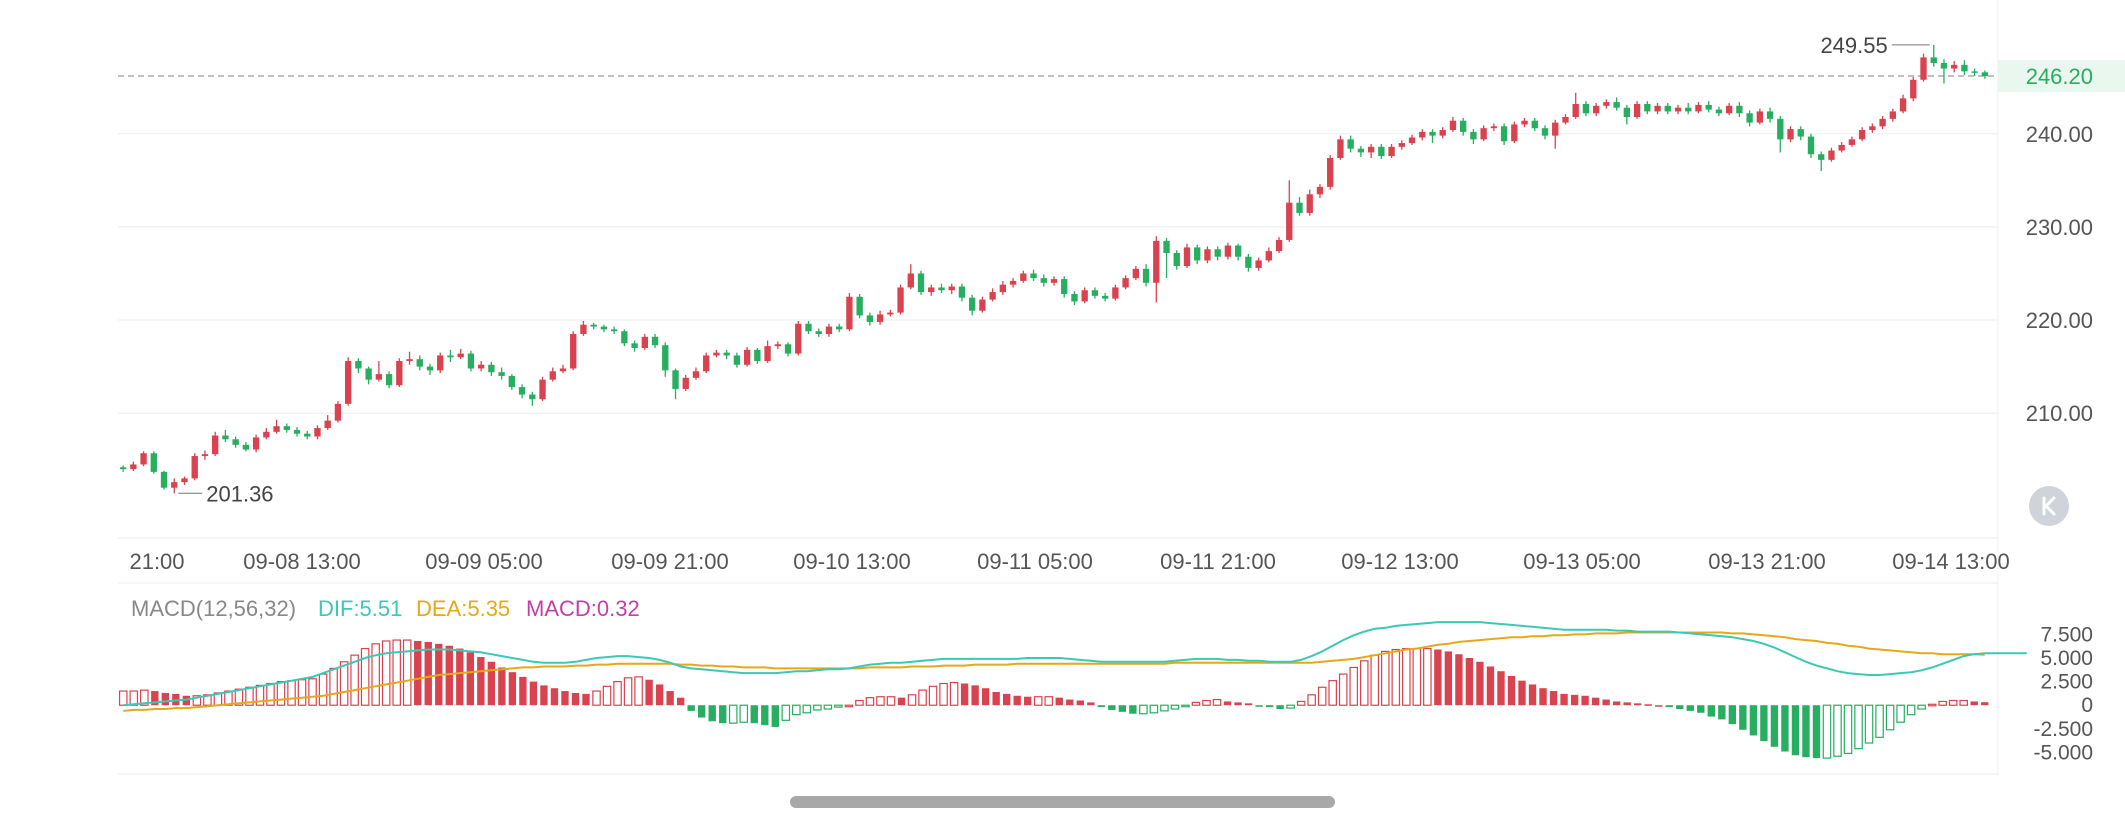 Image resolution: width=2125 pixels, height=828 pixels. I want to click on macd-value-label: MACD:0.32, so click(583, 608).